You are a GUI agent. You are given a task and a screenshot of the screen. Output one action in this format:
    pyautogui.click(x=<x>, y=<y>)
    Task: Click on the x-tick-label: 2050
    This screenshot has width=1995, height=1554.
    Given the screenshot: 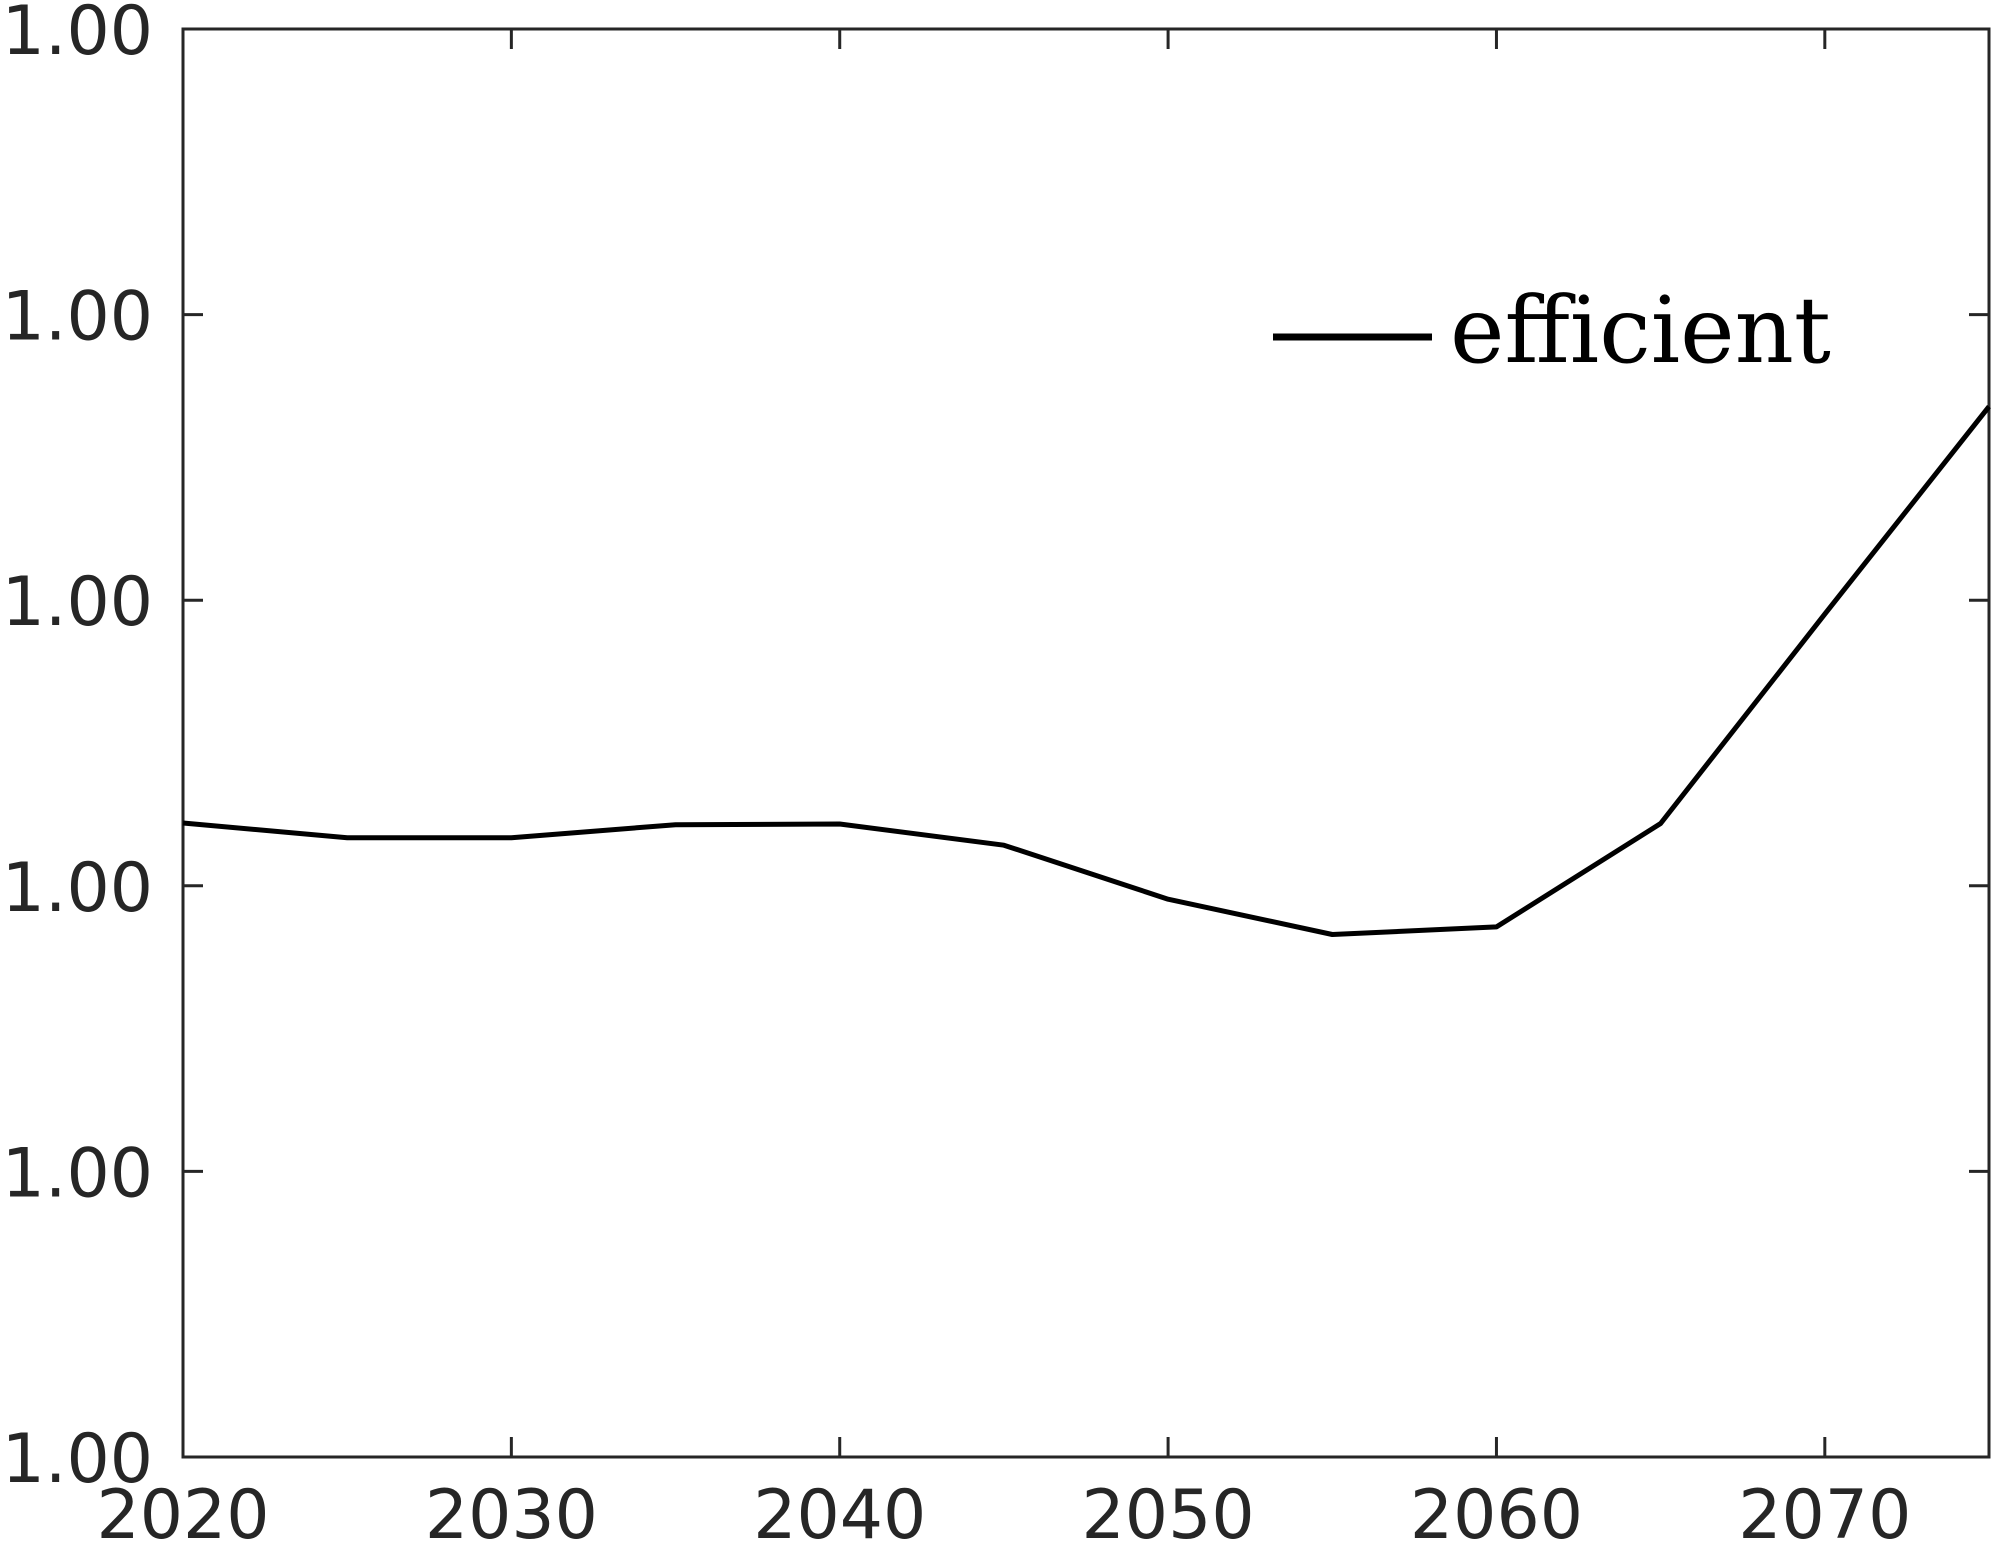 What is the action you would take?
    pyautogui.click(x=1168, y=1515)
    